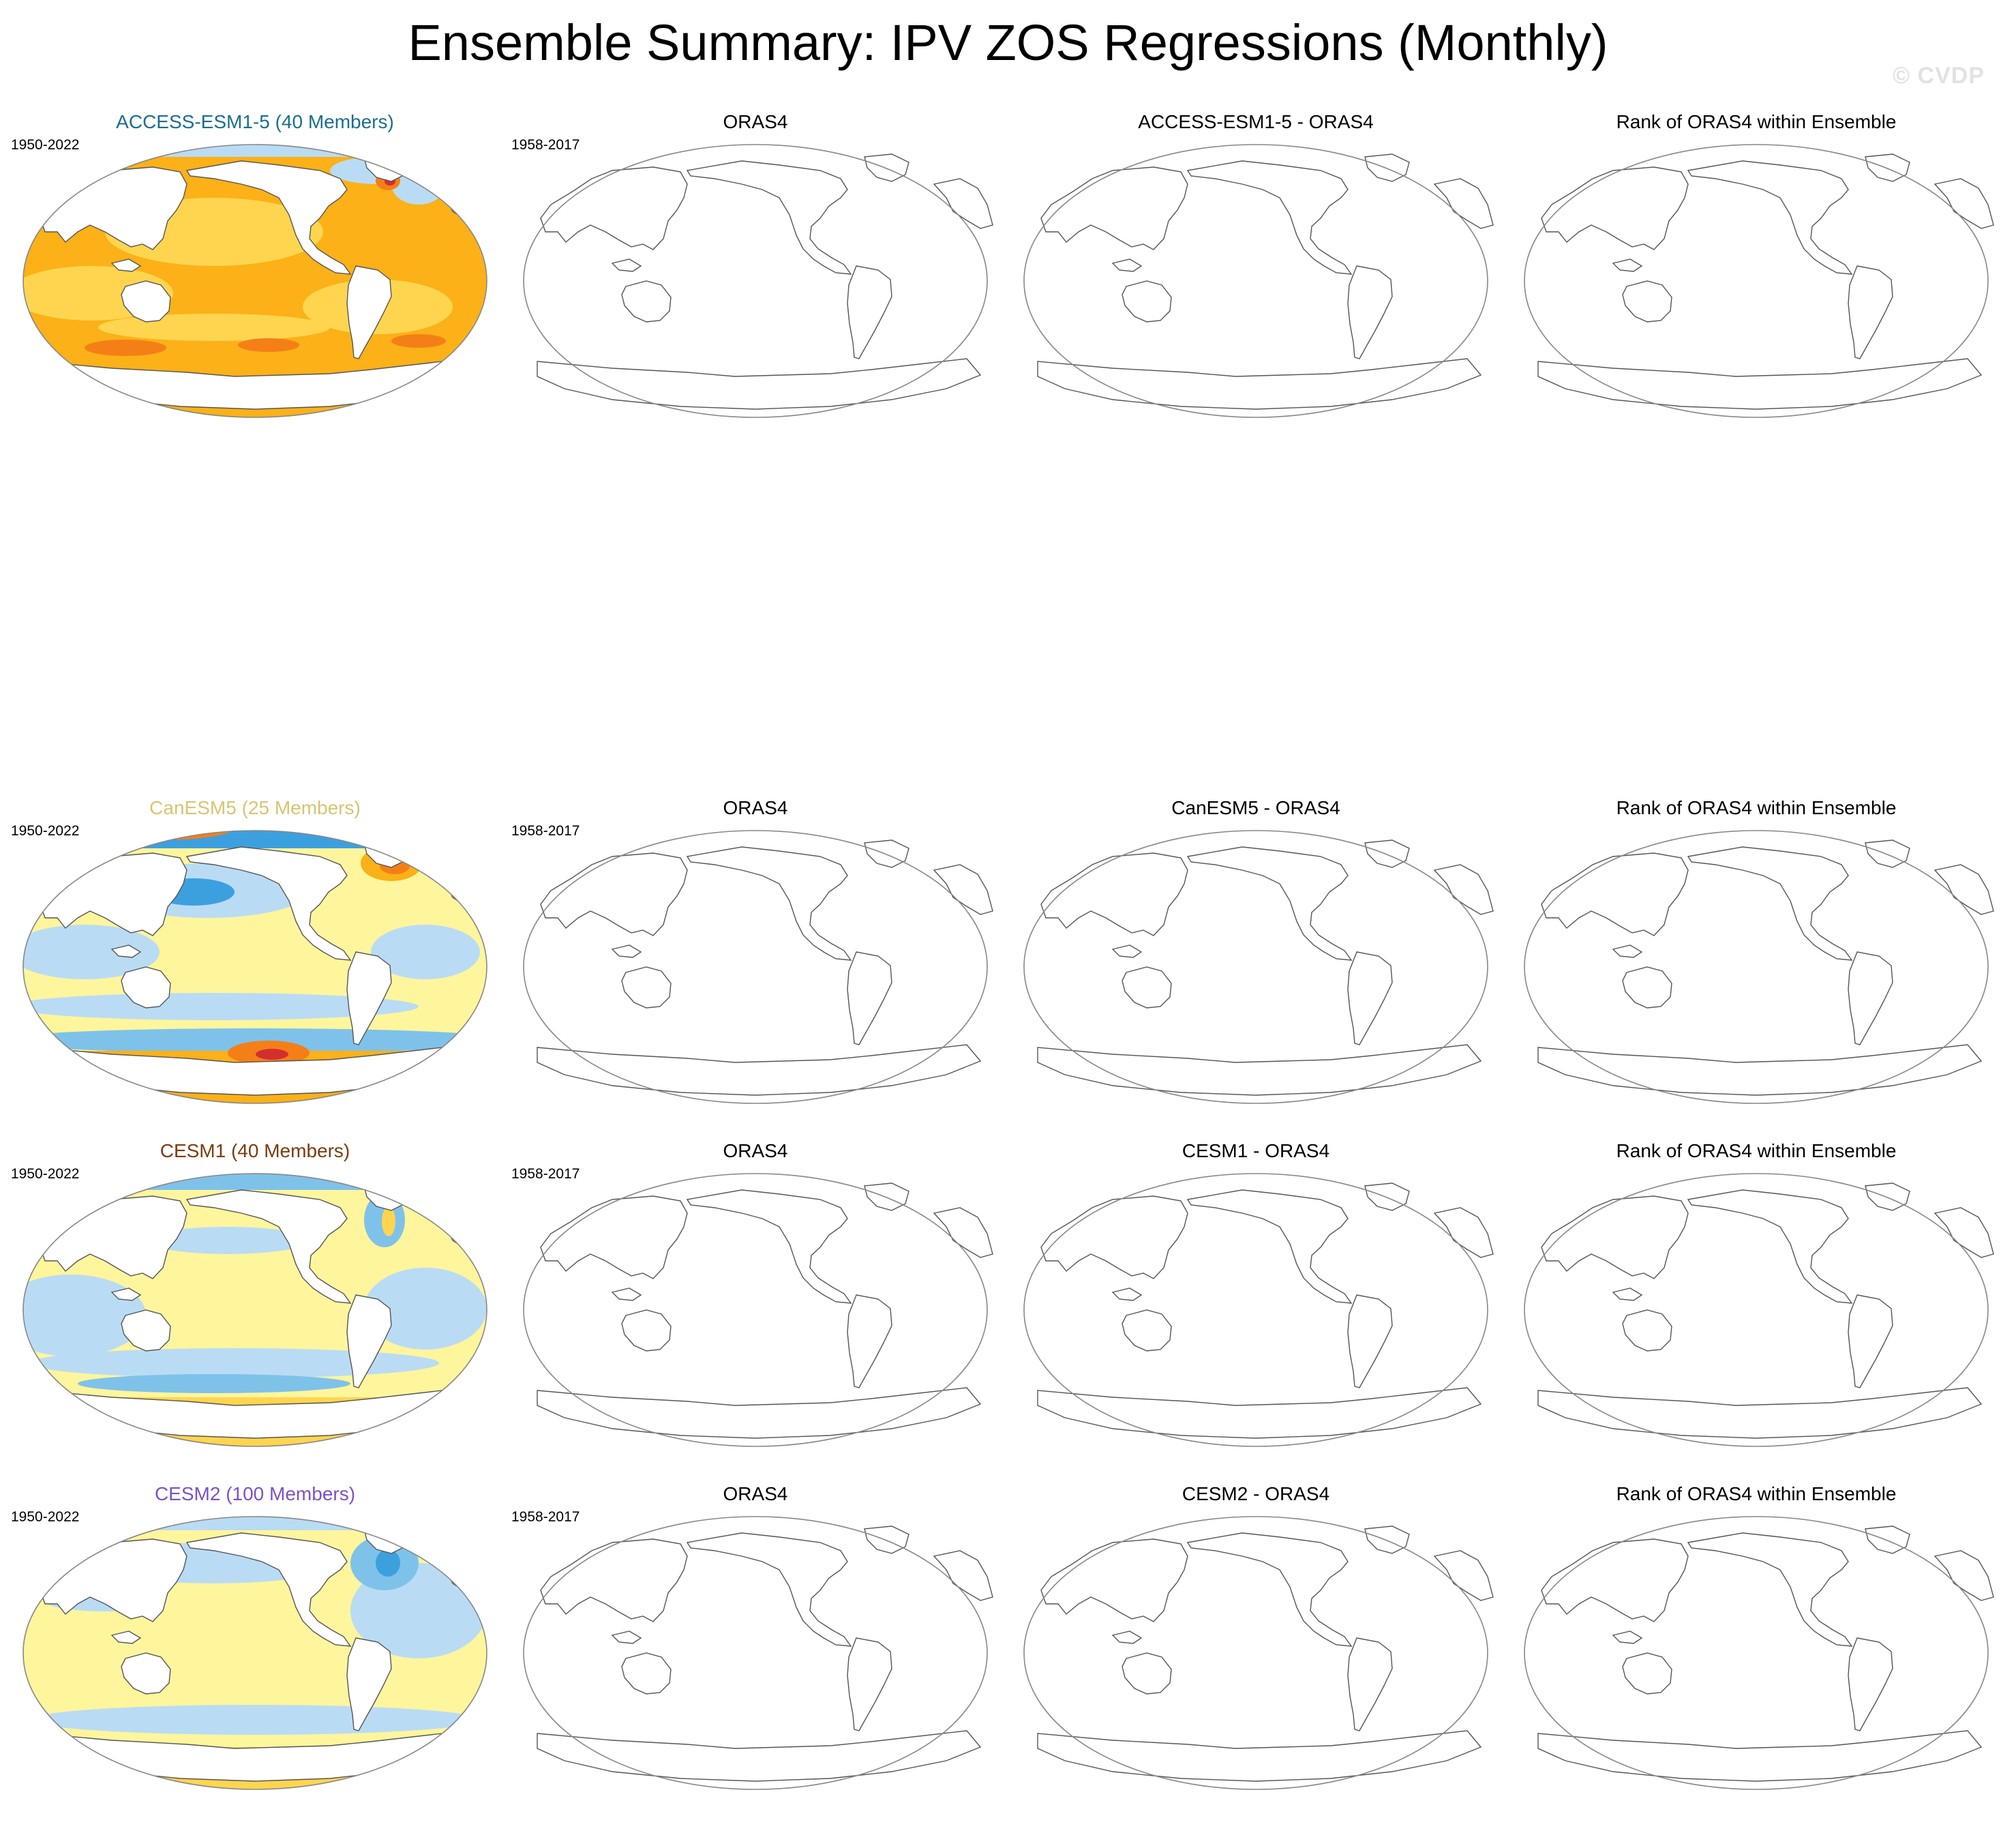 This screenshot has height=1833, width=2016. I want to click on model-panel: CESM1 (40 Members) 1950-2022, so click(255, 1299).